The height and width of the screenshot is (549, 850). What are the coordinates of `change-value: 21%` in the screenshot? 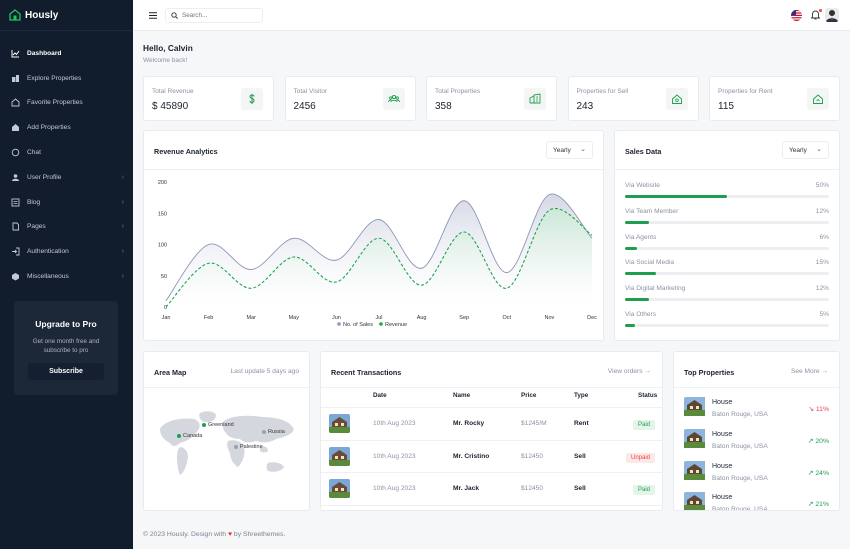 It's located at (822, 505).